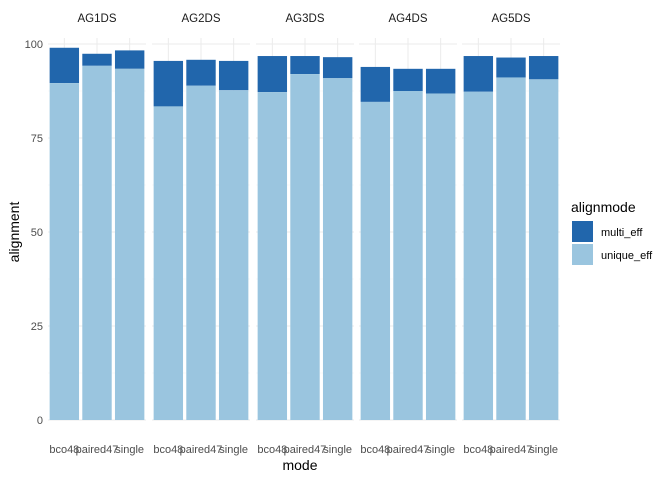  I want to click on y-axis: 0 25 50 75 100, so click(34, 233).